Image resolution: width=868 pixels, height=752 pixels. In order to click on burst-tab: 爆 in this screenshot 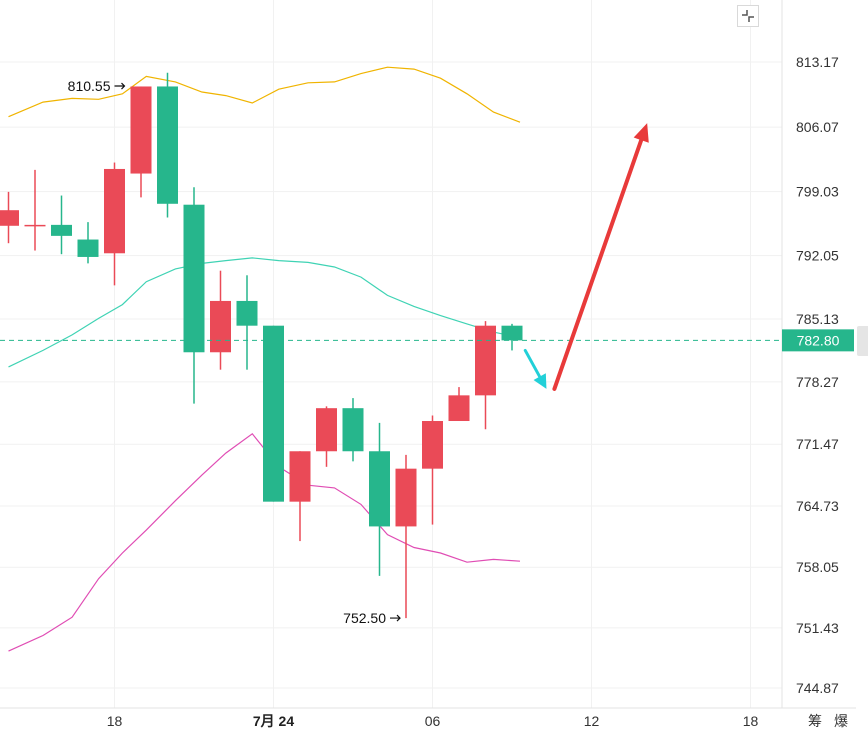, I will do `click(841, 721)`.